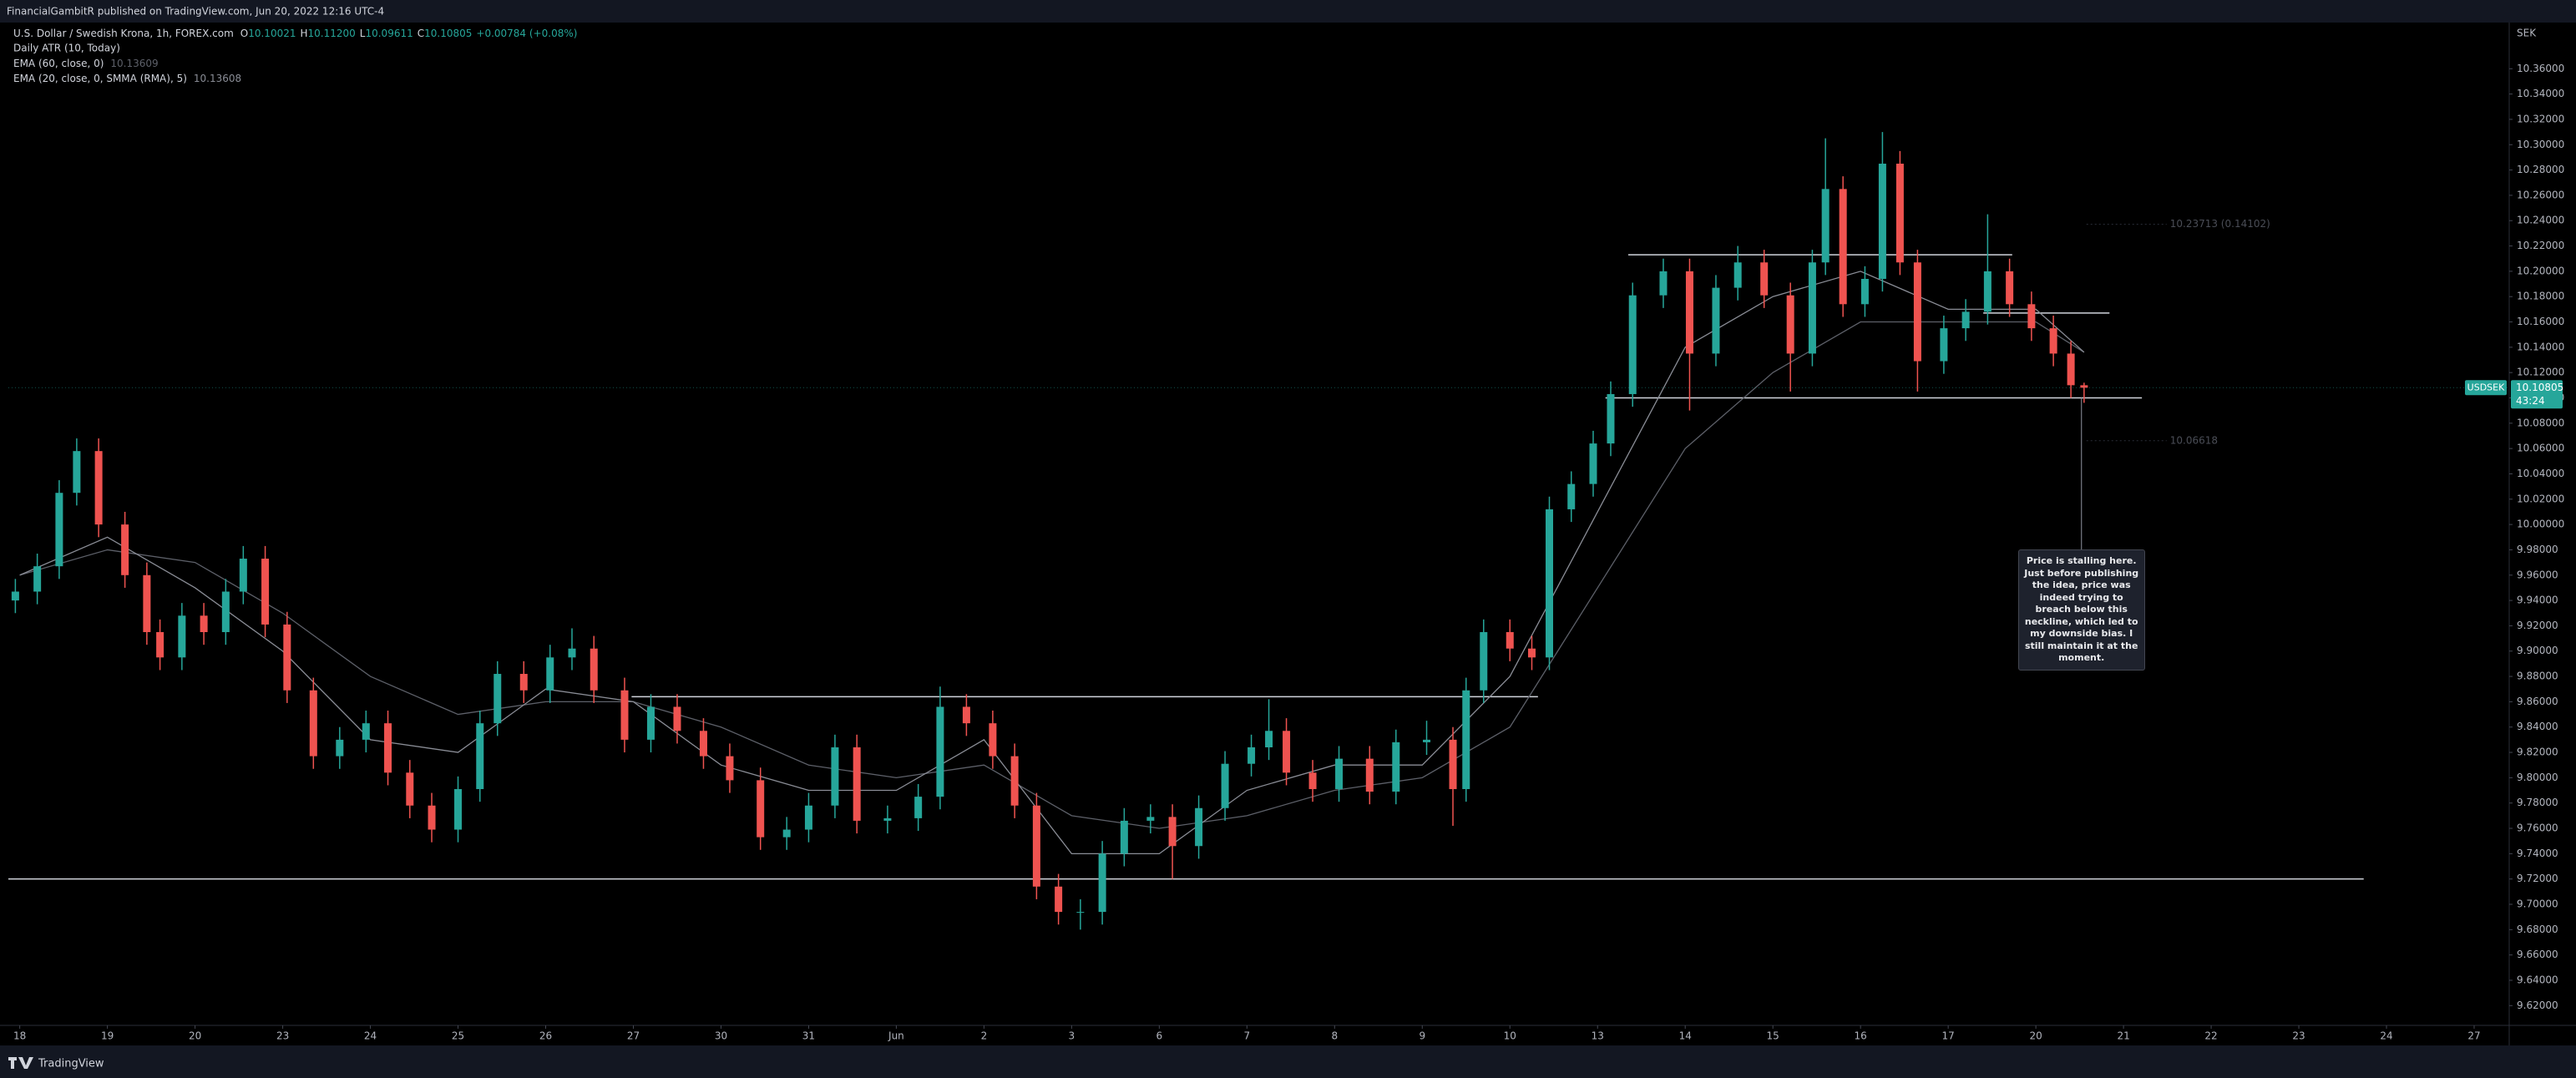 The image size is (2576, 1078). What do you see at coordinates (332, 33) in the screenshot?
I see `legend-ohlc-value: 10.11200` at bounding box center [332, 33].